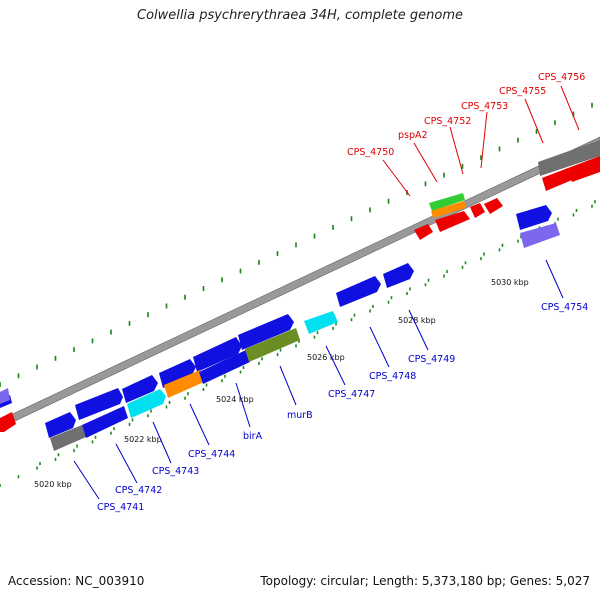  Describe the element at coordinates (484, 106) in the screenshot. I see `gene-label: CPS_4753` at that location.